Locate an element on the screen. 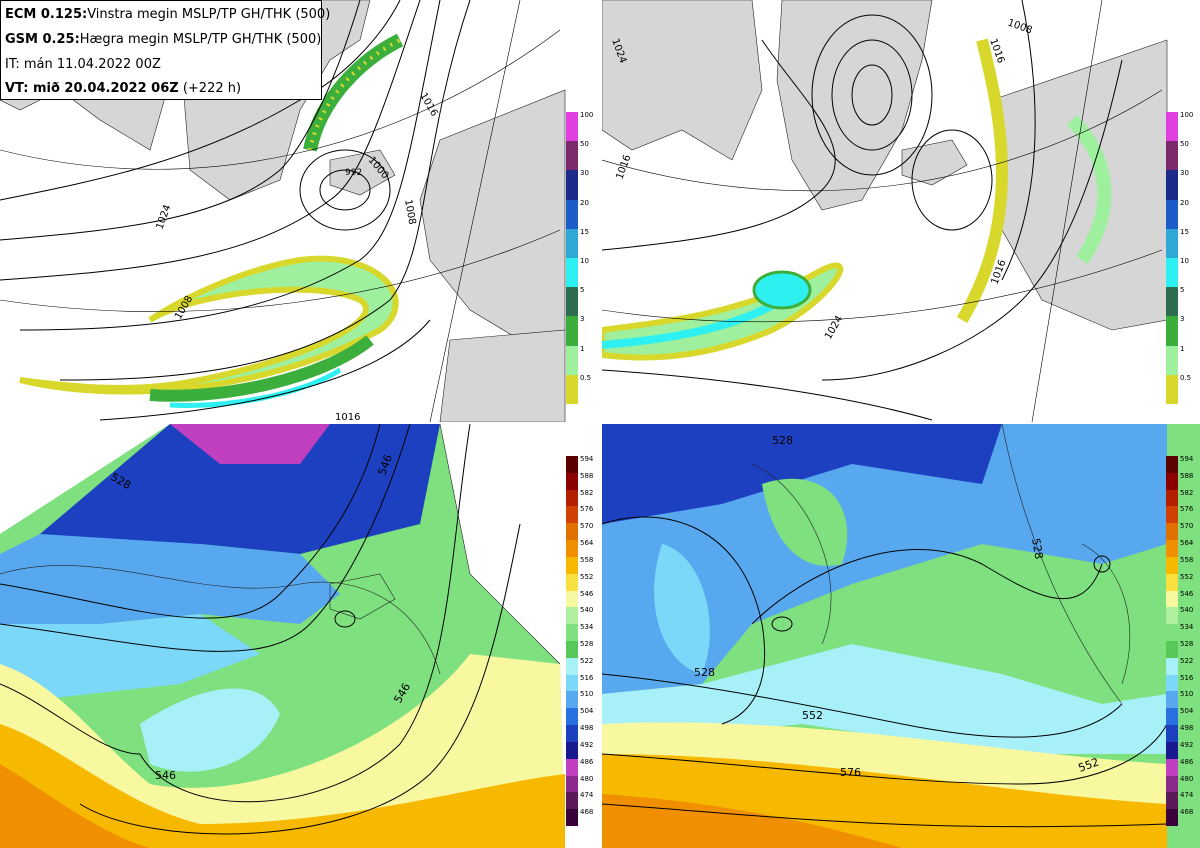 The image size is (1200, 848). colorbar-tick-label: 1 is located at coordinates (582, 348).